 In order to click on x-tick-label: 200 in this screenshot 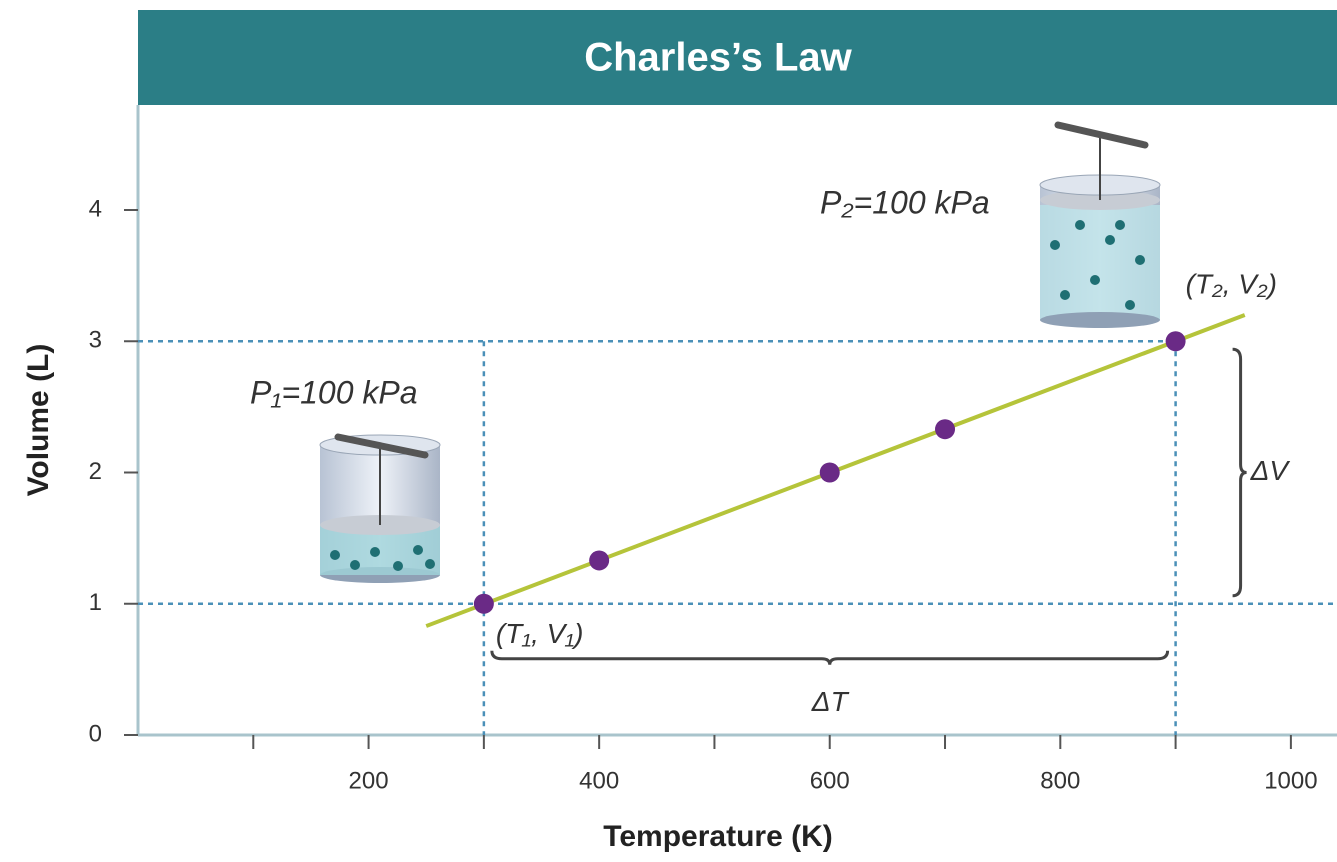, I will do `click(369, 780)`.